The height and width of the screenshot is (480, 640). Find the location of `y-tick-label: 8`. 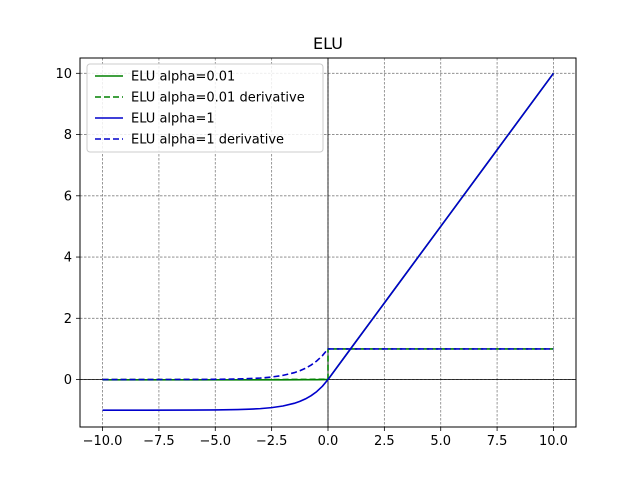

y-tick-label: 8 is located at coordinates (68, 135).